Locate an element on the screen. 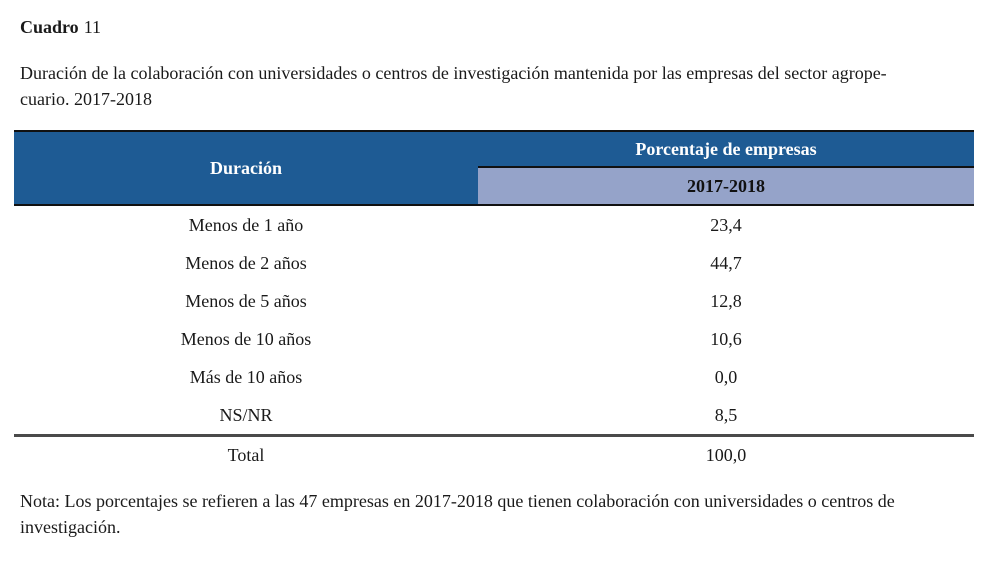  header-cell-duracion: Duración is located at coordinates (246, 168).